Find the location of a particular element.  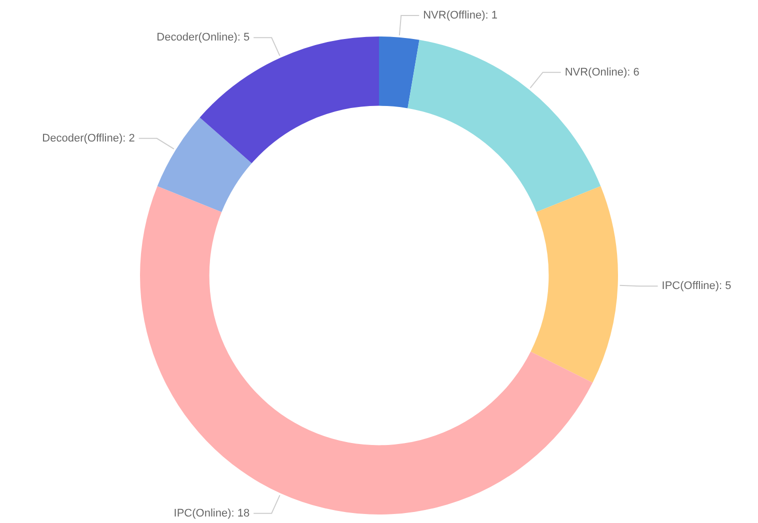

slice-label: IPC(Offline): 5 is located at coordinates (697, 286).